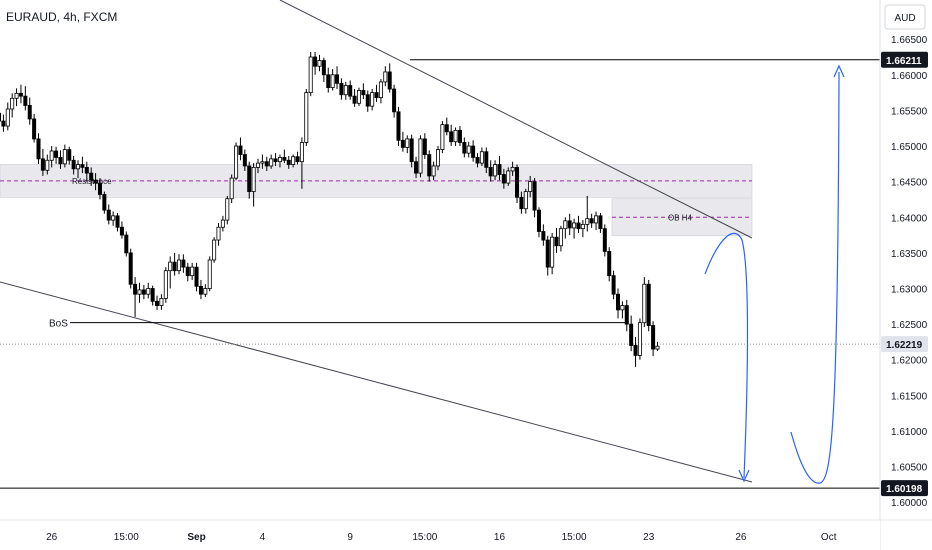 This screenshot has width=932, height=550. What do you see at coordinates (905, 17) in the screenshot?
I see `currency-box` at bounding box center [905, 17].